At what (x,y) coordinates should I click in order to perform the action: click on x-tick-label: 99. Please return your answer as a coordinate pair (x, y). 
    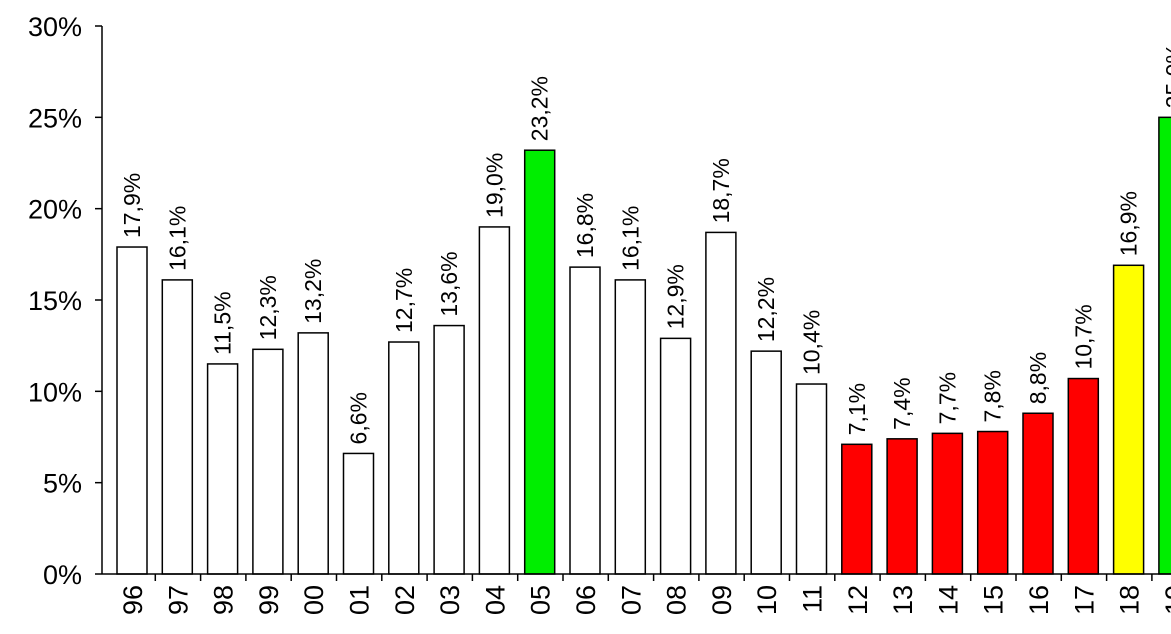
    Looking at the image, I should click on (269, 600).